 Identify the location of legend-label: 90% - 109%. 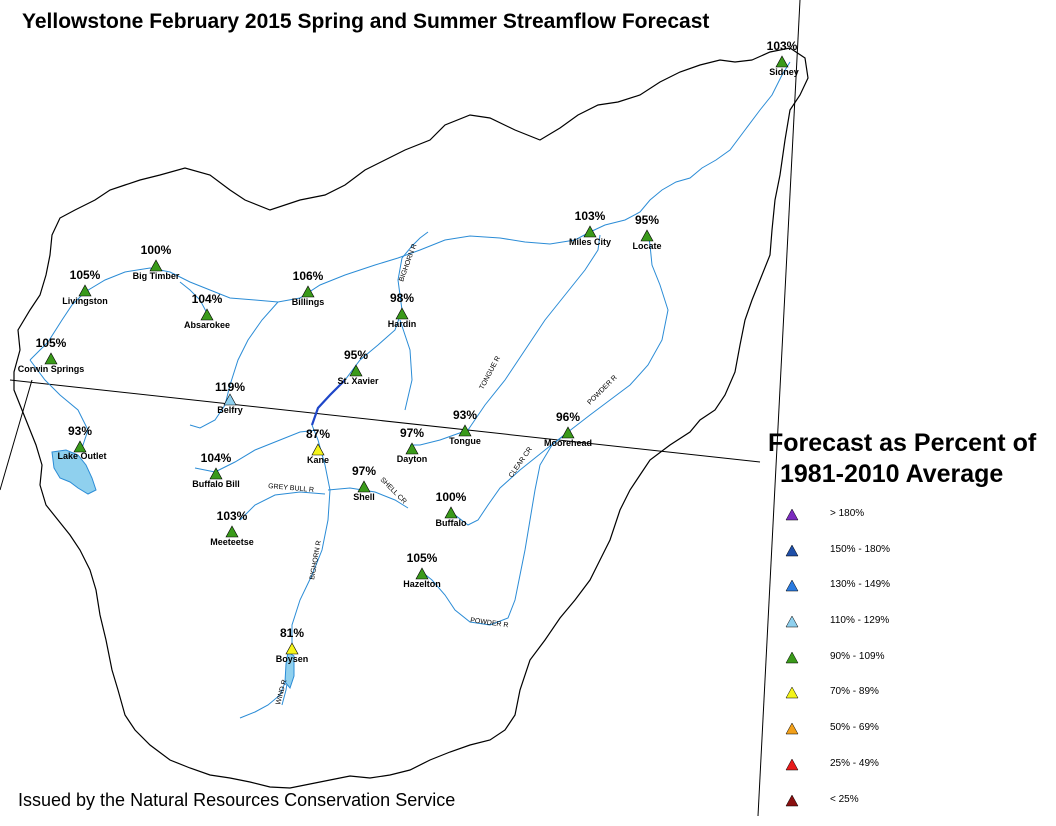
(857, 656).